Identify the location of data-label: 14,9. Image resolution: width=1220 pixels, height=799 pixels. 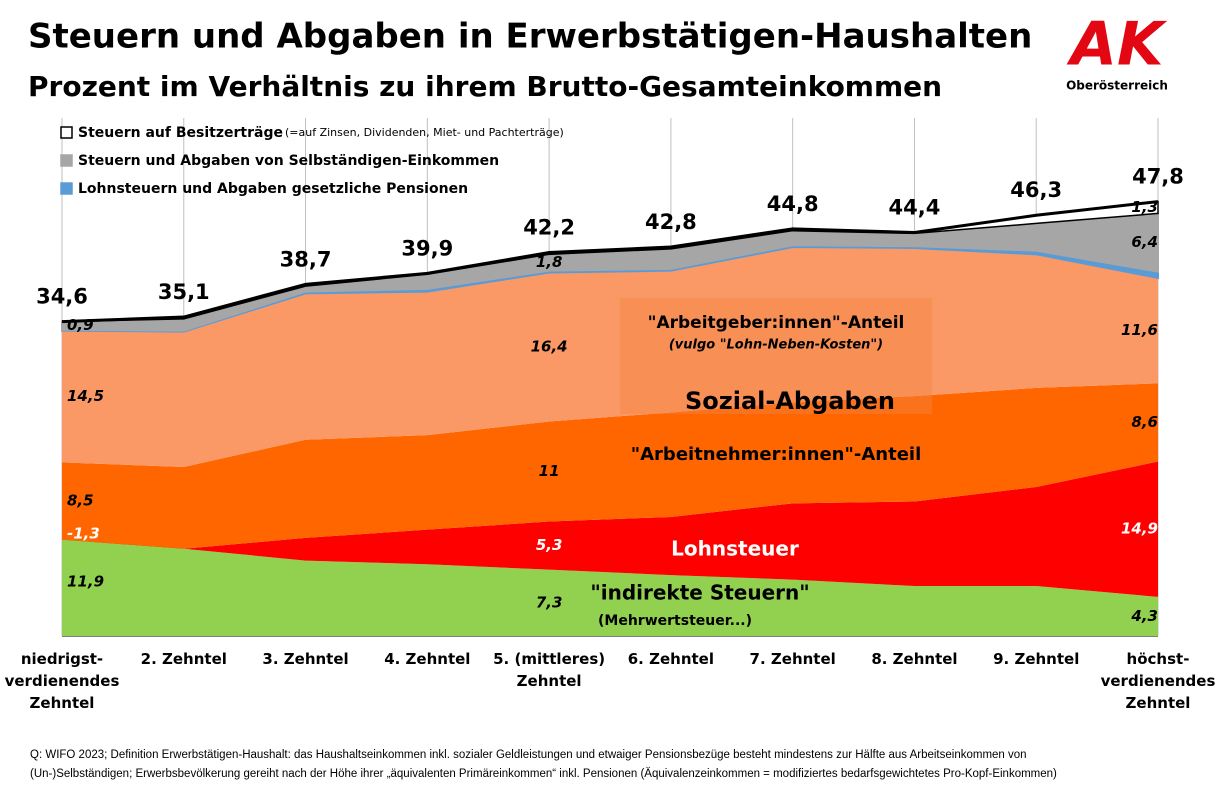
(1139, 529).